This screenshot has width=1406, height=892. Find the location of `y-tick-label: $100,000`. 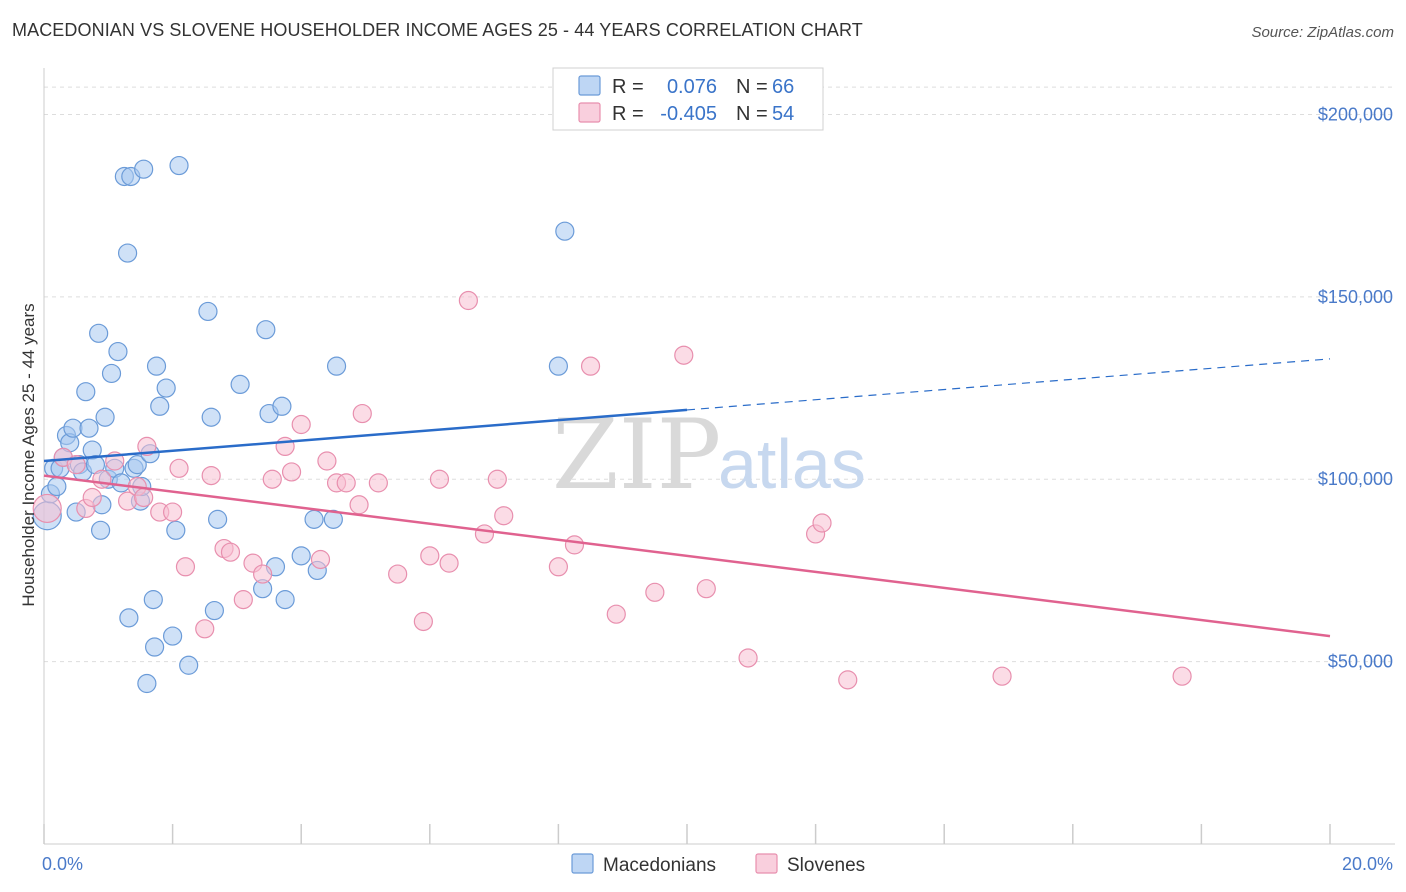

y-tick-label: $100,000 is located at coordinates (1355, 479).